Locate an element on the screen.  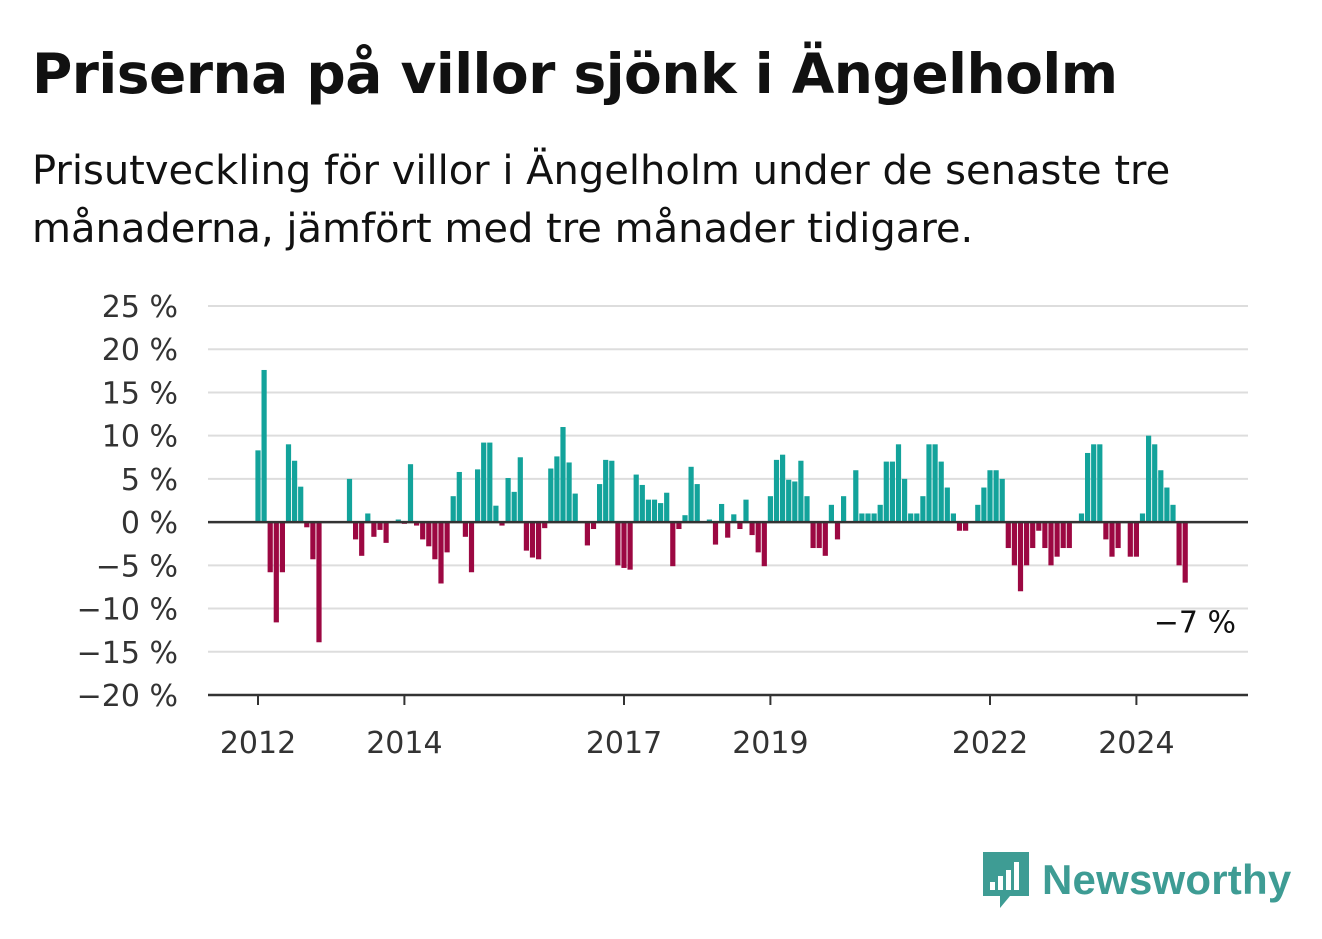
y-tick-label: −15 % is located at coordinates (127, 653).